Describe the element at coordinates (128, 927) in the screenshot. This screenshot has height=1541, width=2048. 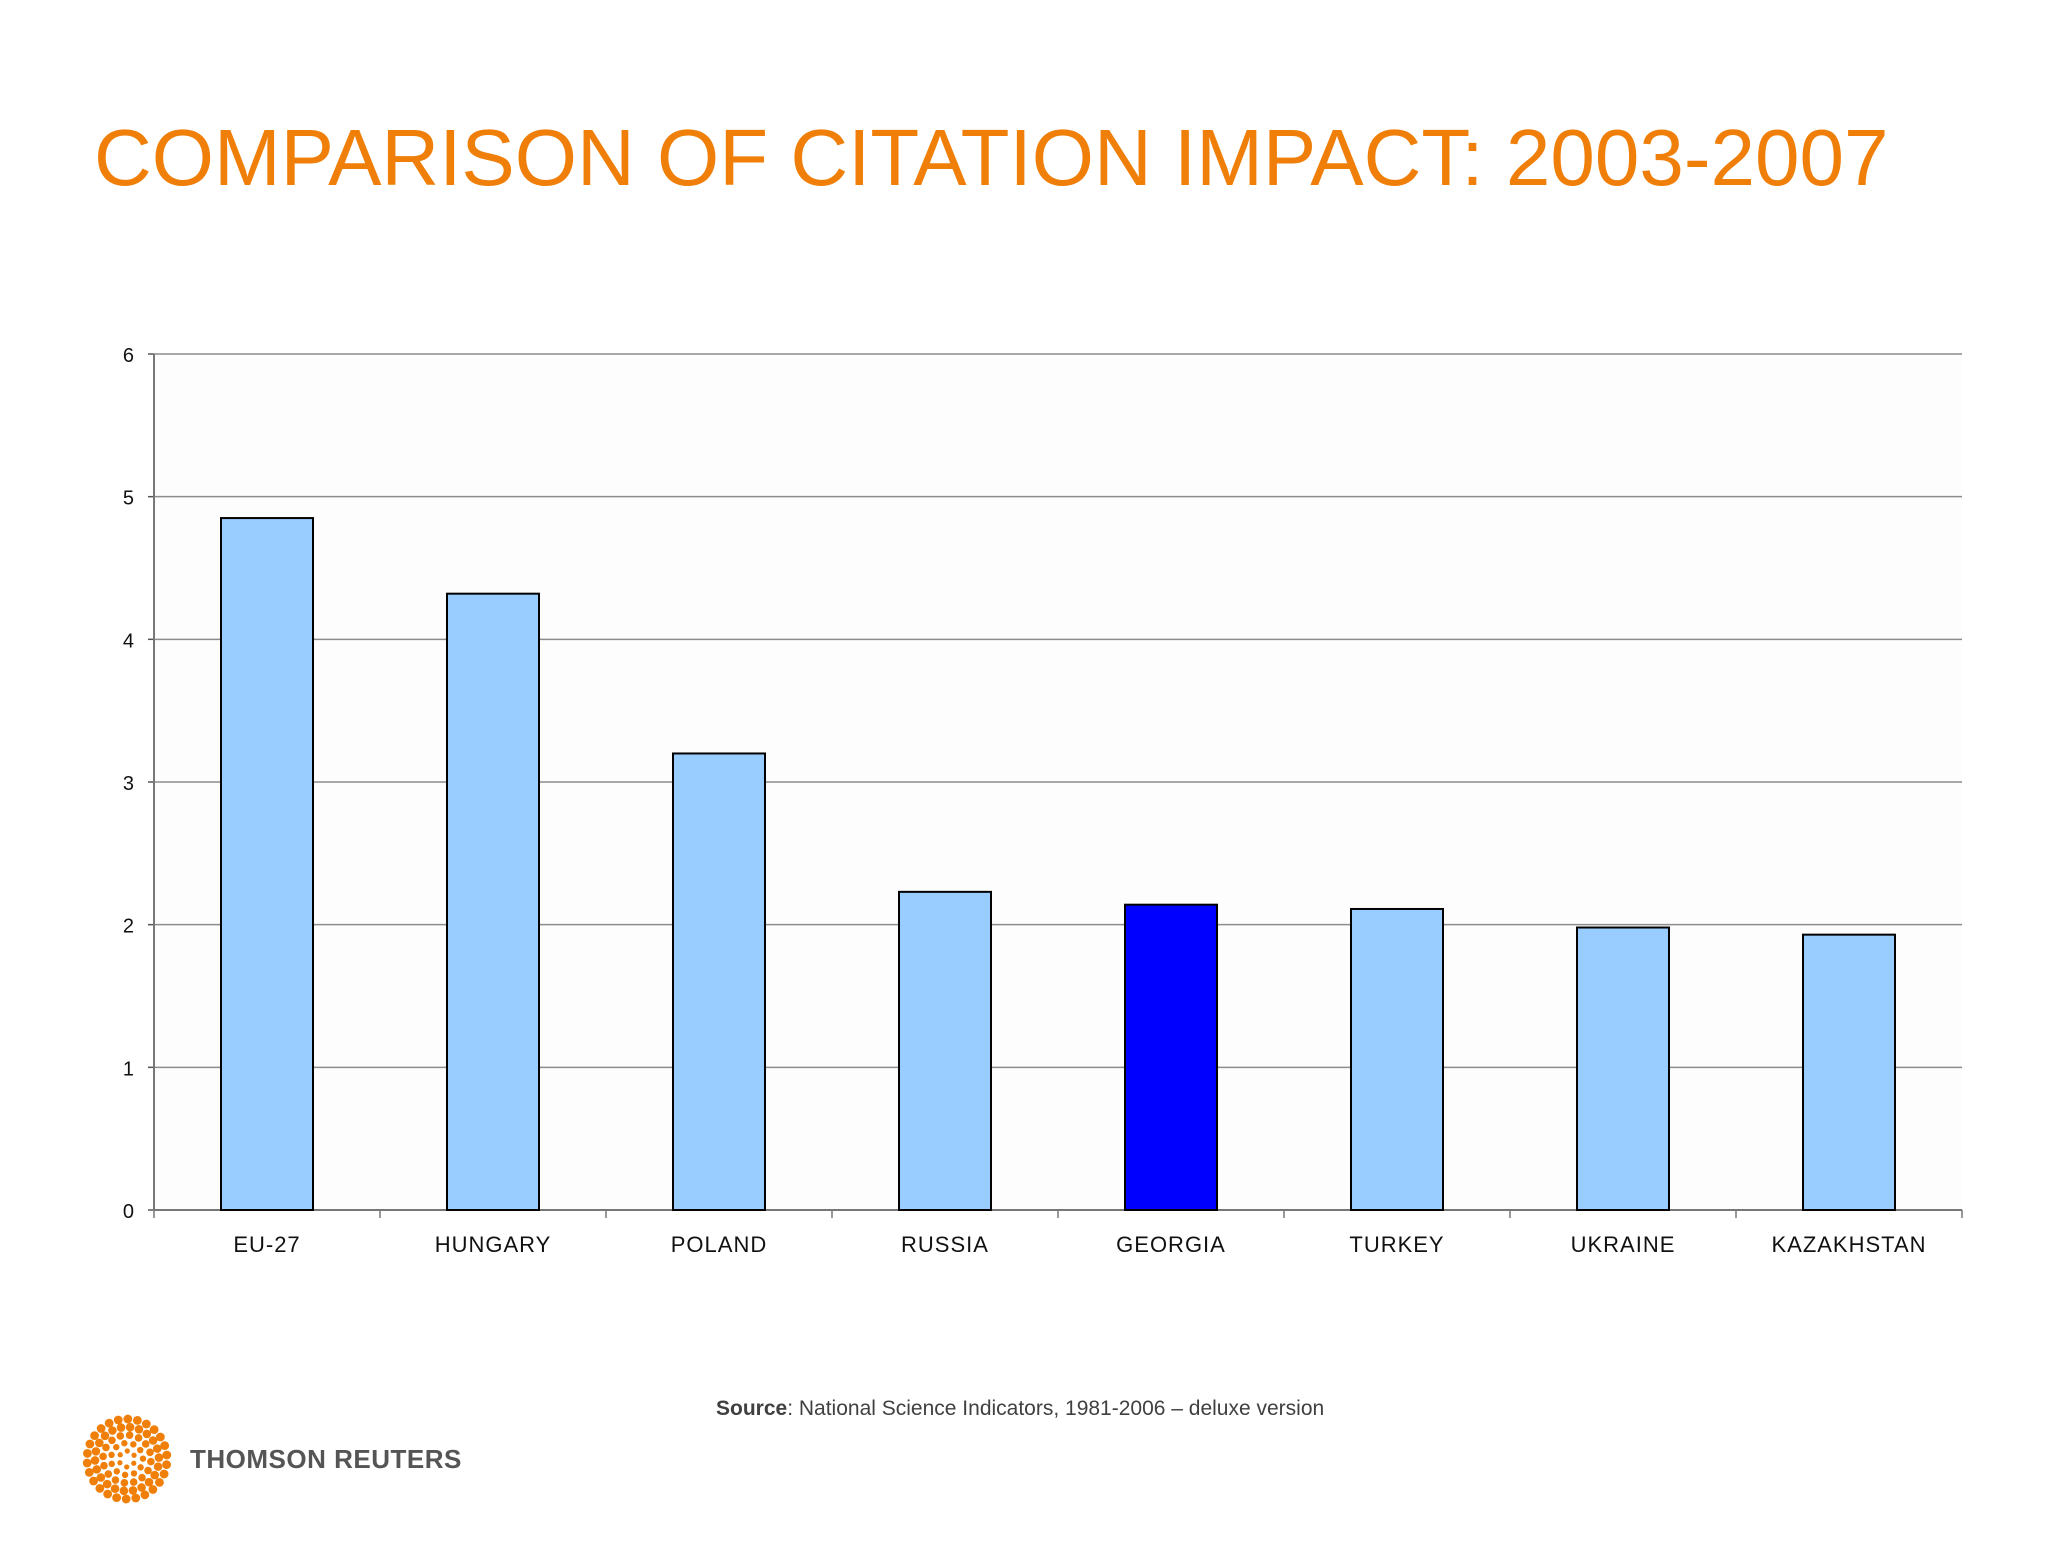
I see `y-tick-label: 2` at that location.